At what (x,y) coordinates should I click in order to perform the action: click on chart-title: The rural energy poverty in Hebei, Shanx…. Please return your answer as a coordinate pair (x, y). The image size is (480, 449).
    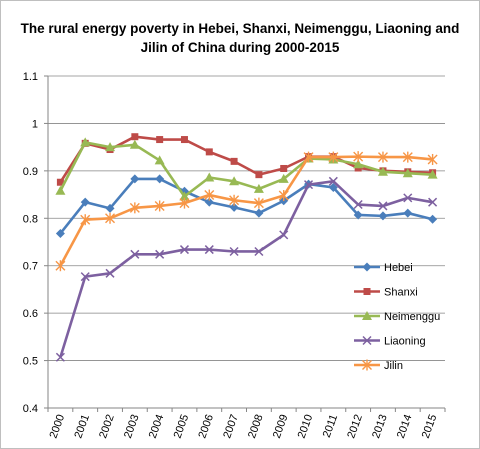
    Looking at the image, I should click on (240, 38).